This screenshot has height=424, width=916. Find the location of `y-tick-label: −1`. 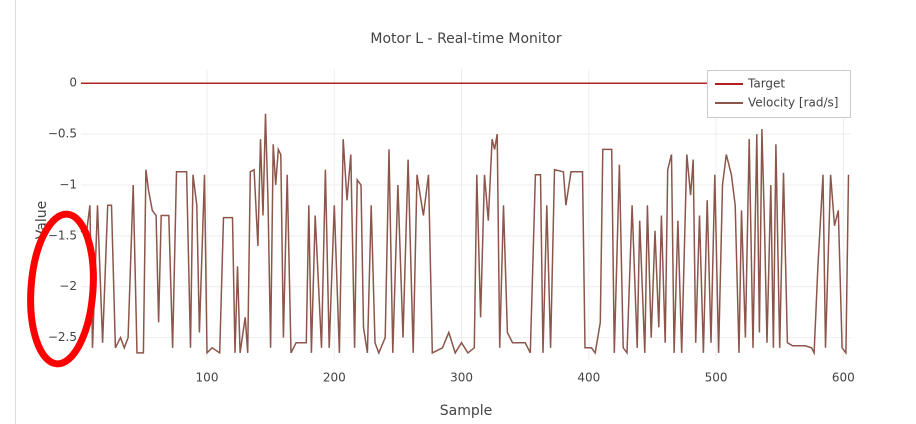

y-tick-label: −1 is located at coordinates (68, 184).